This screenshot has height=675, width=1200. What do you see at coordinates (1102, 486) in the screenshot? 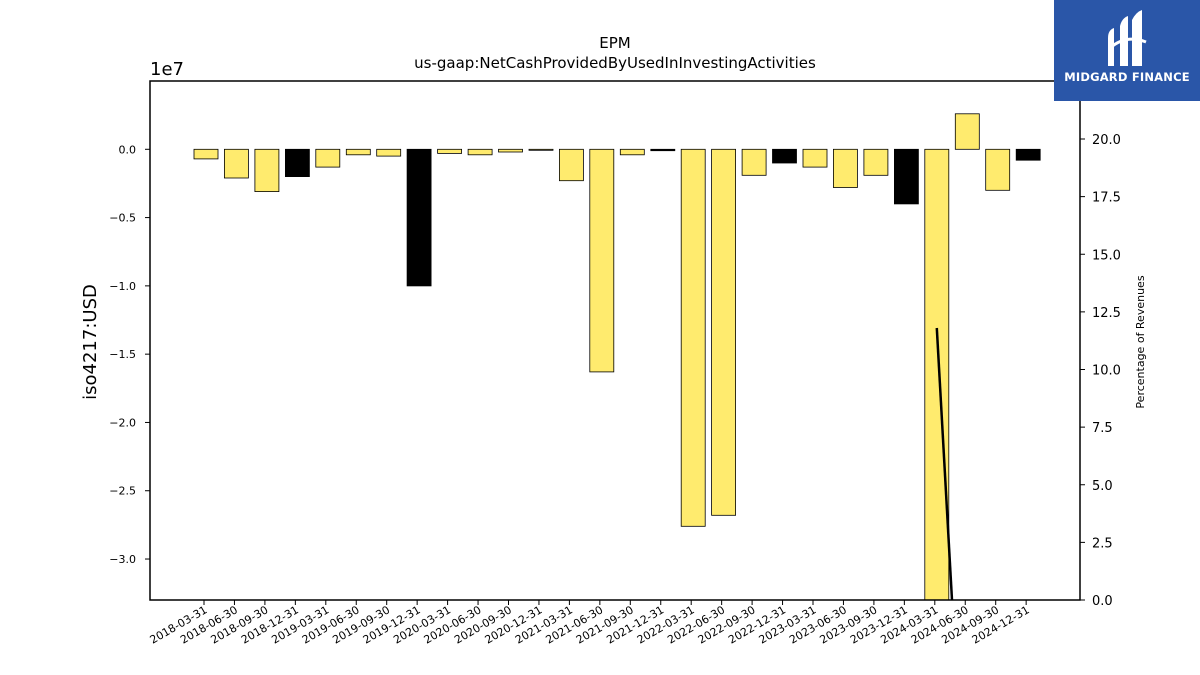
I see `y2-tick-label: 5.0` at bounding box center [1102, 486].